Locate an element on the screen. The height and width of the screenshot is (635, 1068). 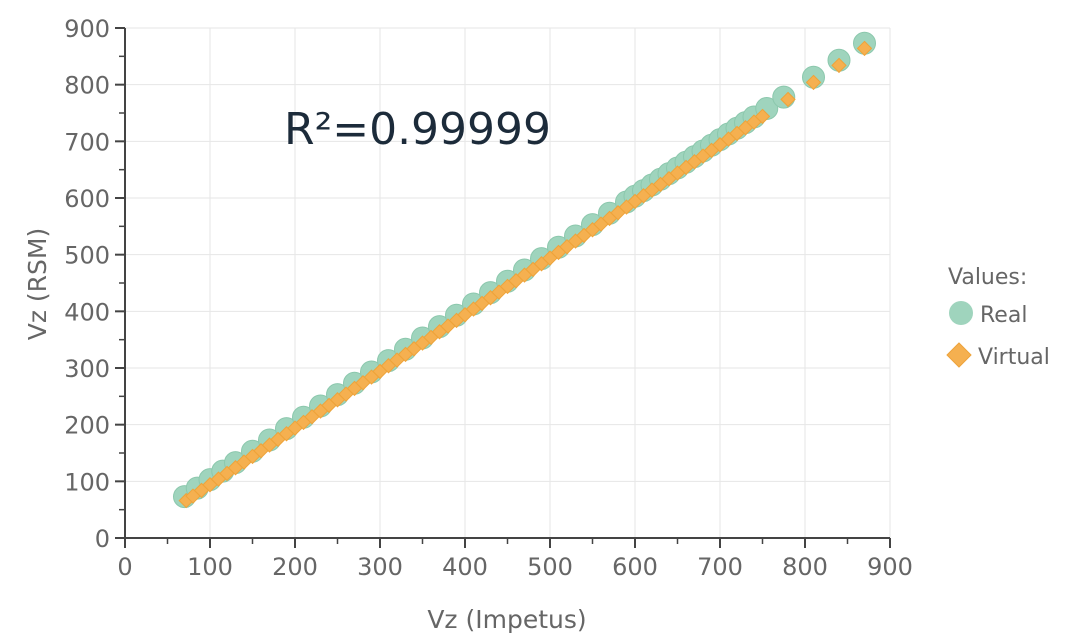
legend-title: Values: is located at coordinates (987, 277).